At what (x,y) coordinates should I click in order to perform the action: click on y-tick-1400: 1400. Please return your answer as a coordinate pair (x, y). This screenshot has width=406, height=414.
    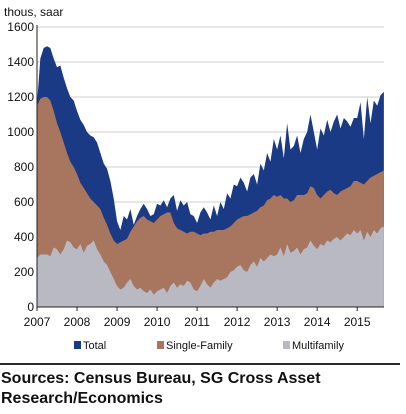
    Looking at the image, I should click on (20, 62).